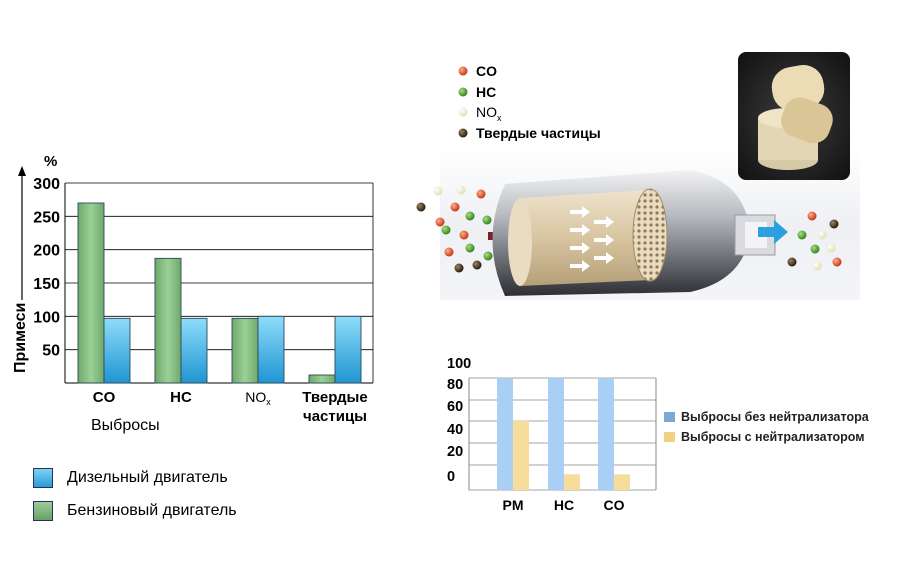 The width and height of the screenshot is (901, 576). I want to click on x-tick-label: частицы, so click(335, 416).